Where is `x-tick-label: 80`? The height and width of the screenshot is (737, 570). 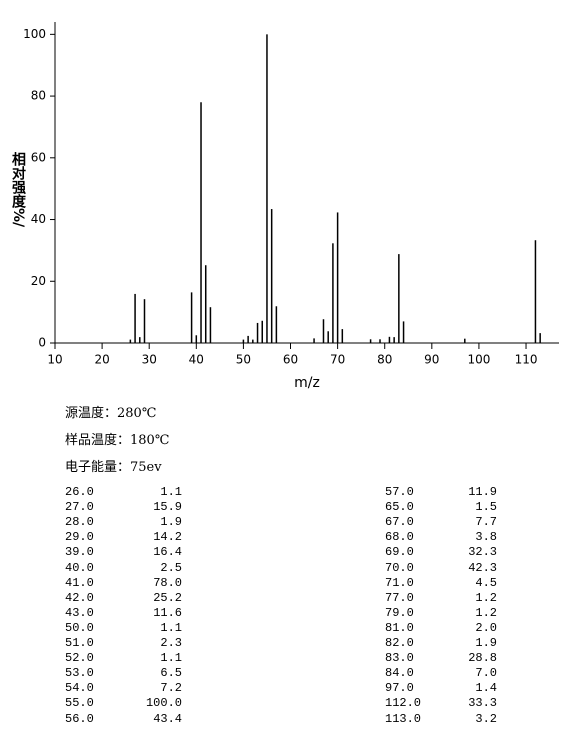 x-tick-label: 80 is located at coordinates (384, 360).